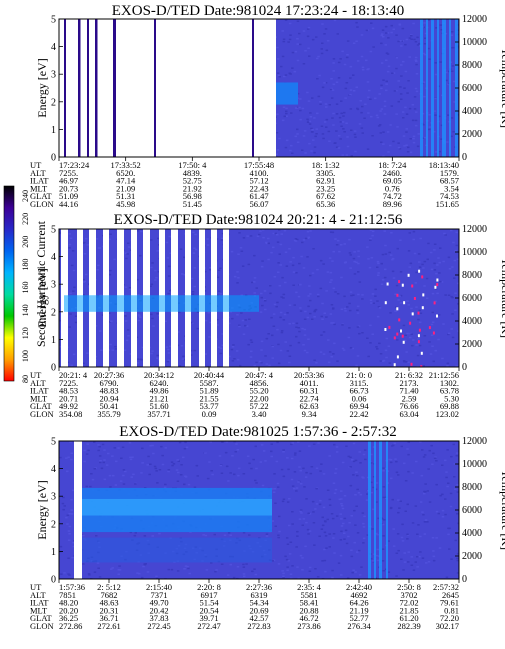 This screenshot has width=505, height=649. Describe the element at coordinates (474, 42) in the screenshot. I see `y2-tick-label: 10000` at that location.